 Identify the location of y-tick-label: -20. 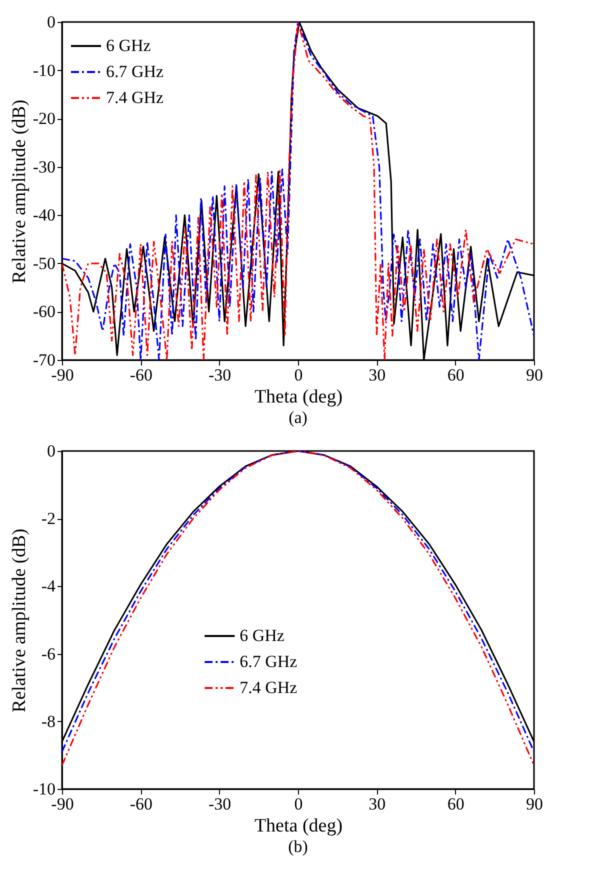
(44, 118).